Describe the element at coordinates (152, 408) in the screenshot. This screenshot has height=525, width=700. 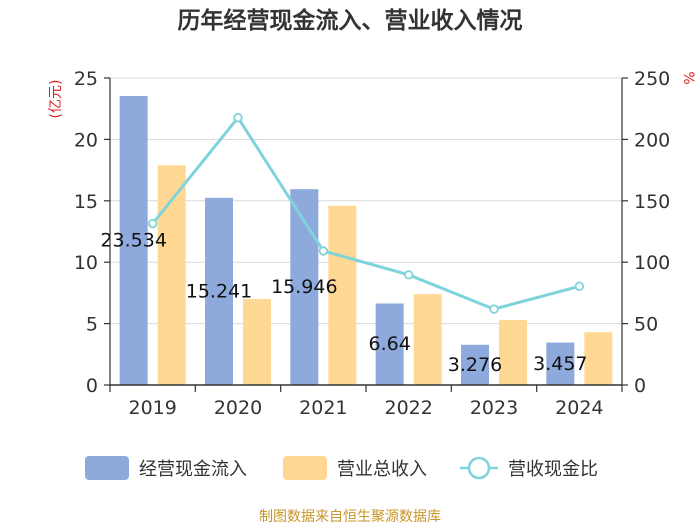
I see `x-tick-label: 2019` at that location.